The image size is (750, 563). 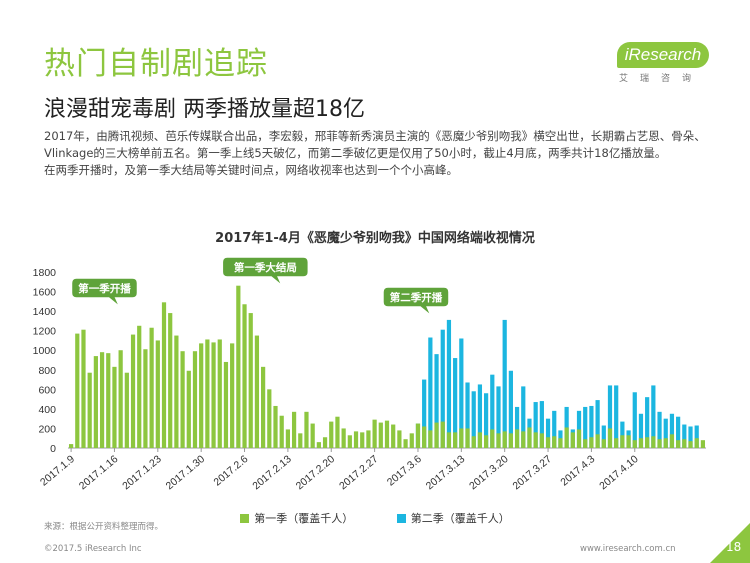 What do you see at coordinates (230, 471) in the screenshot?
I see `x-tick-label: 2017.2.6` at bounding box center [230, 471].